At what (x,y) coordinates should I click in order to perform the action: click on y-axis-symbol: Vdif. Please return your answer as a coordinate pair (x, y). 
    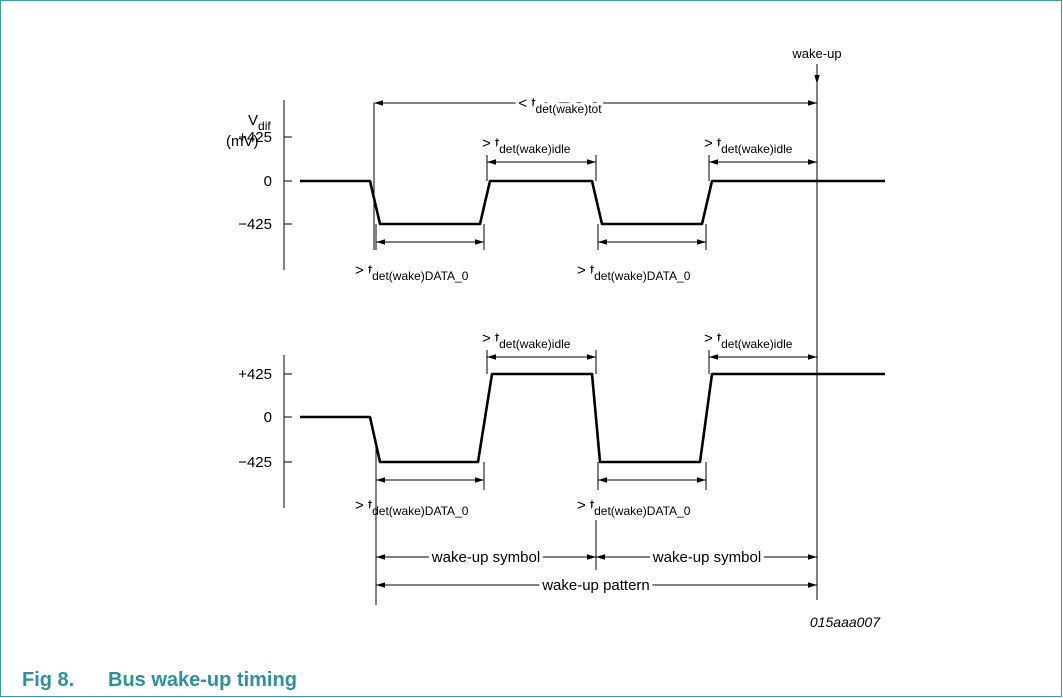
    Looking at the image, I should click on (259, 122).